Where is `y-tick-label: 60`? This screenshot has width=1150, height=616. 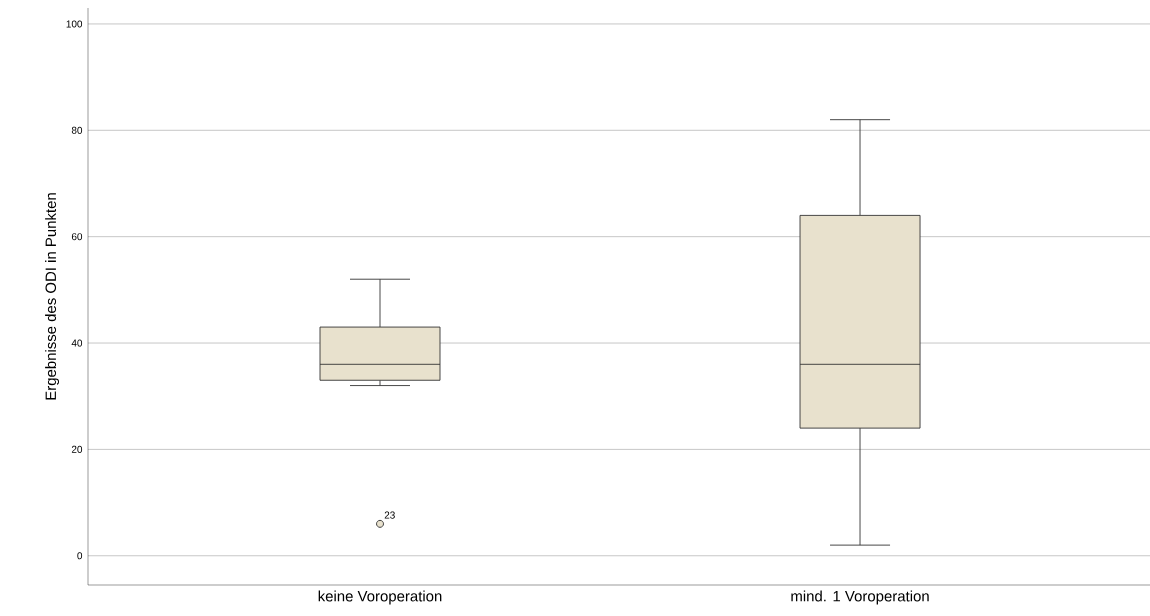
y-tick-label: 60 is located at coordinates (77, 237).